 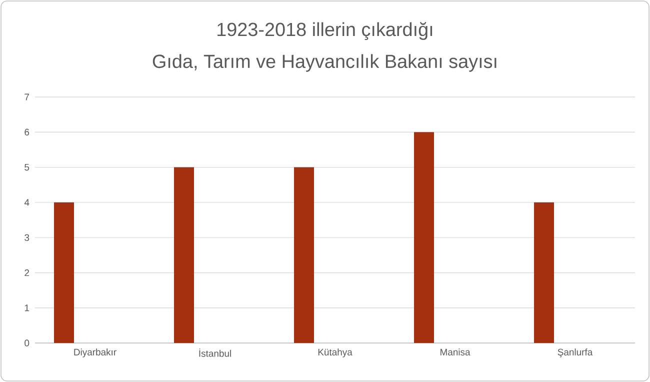 What do you see at coordinates (27, 132) in the screenshot?
I see `y-tick-label: 6` at bounding box center [27, 132].